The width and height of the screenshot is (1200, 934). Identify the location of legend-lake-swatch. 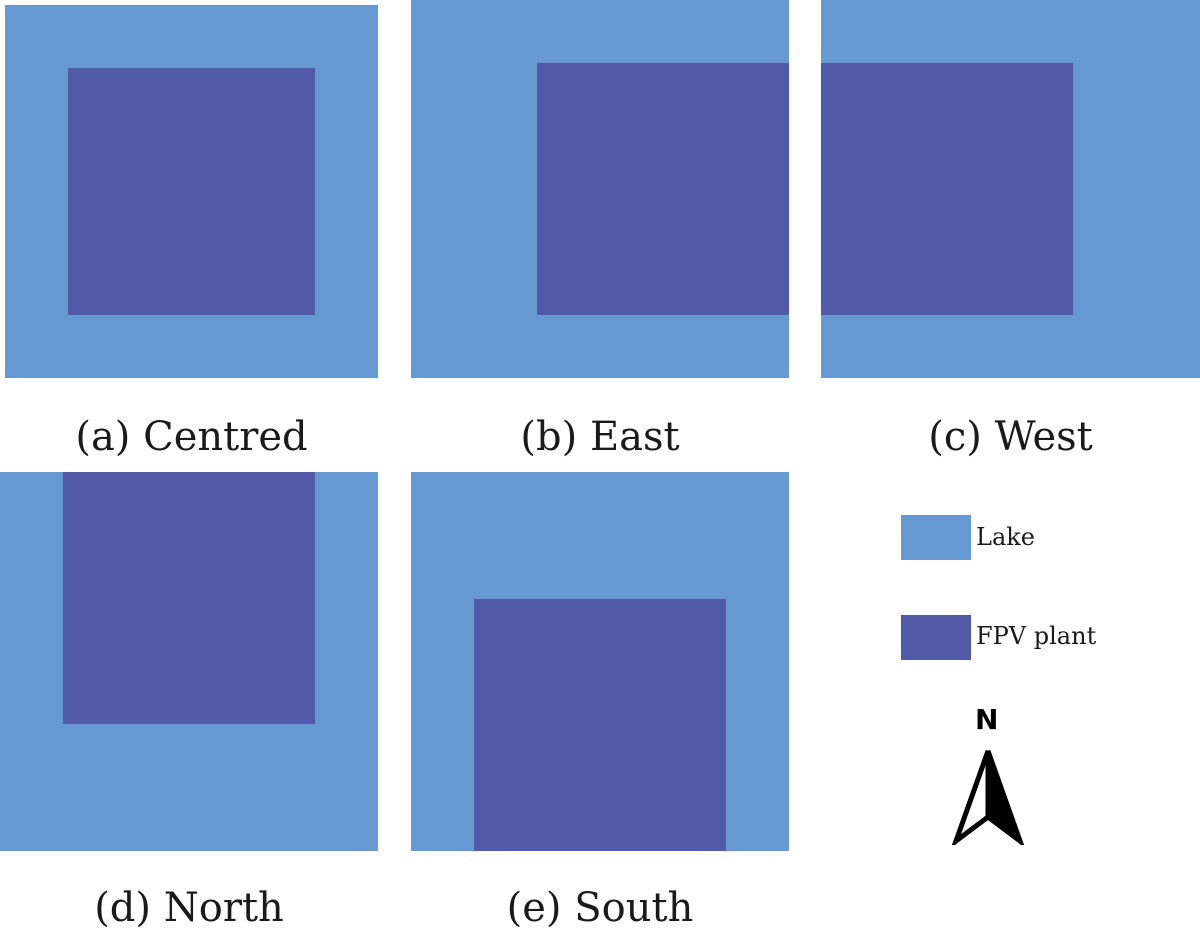
(936, 537).